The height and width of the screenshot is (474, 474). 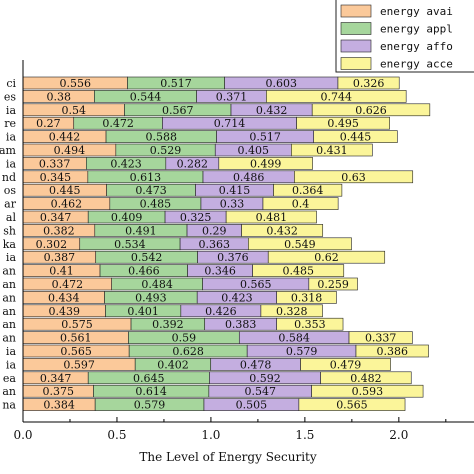 What do you see at coordinates (11, 217) in the screenshot?
I see `category-label: al` at bounding box center [11, 217].